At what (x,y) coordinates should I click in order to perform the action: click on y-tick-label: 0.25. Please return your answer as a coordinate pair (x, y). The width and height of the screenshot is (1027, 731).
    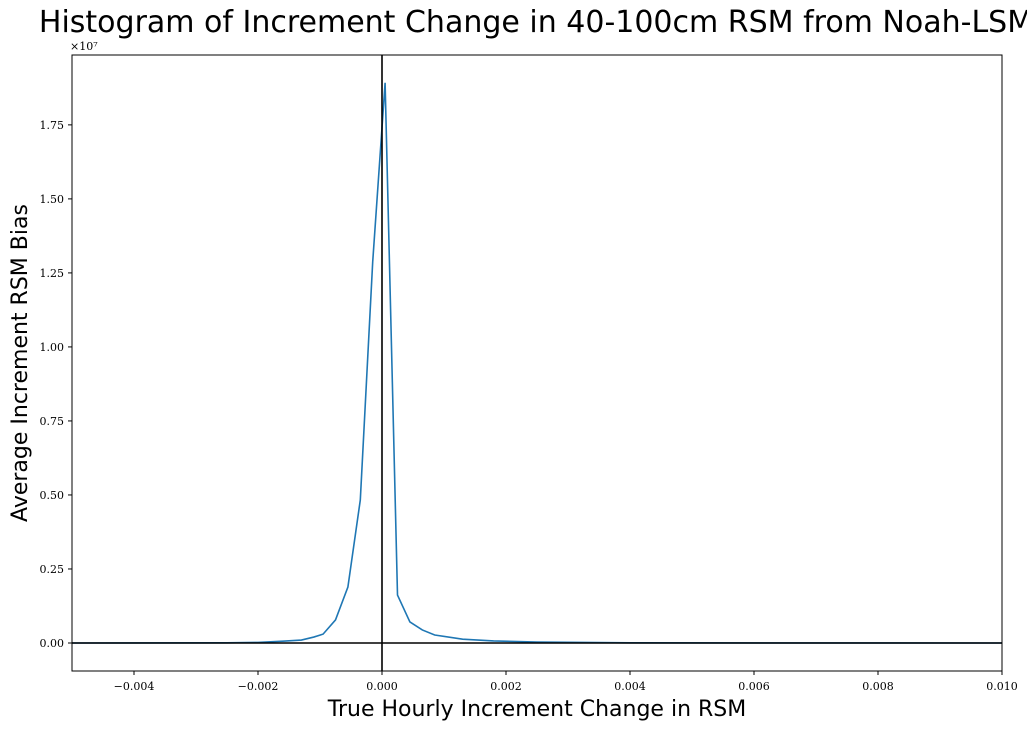
    Looking at the image, I should click on (52, 569).